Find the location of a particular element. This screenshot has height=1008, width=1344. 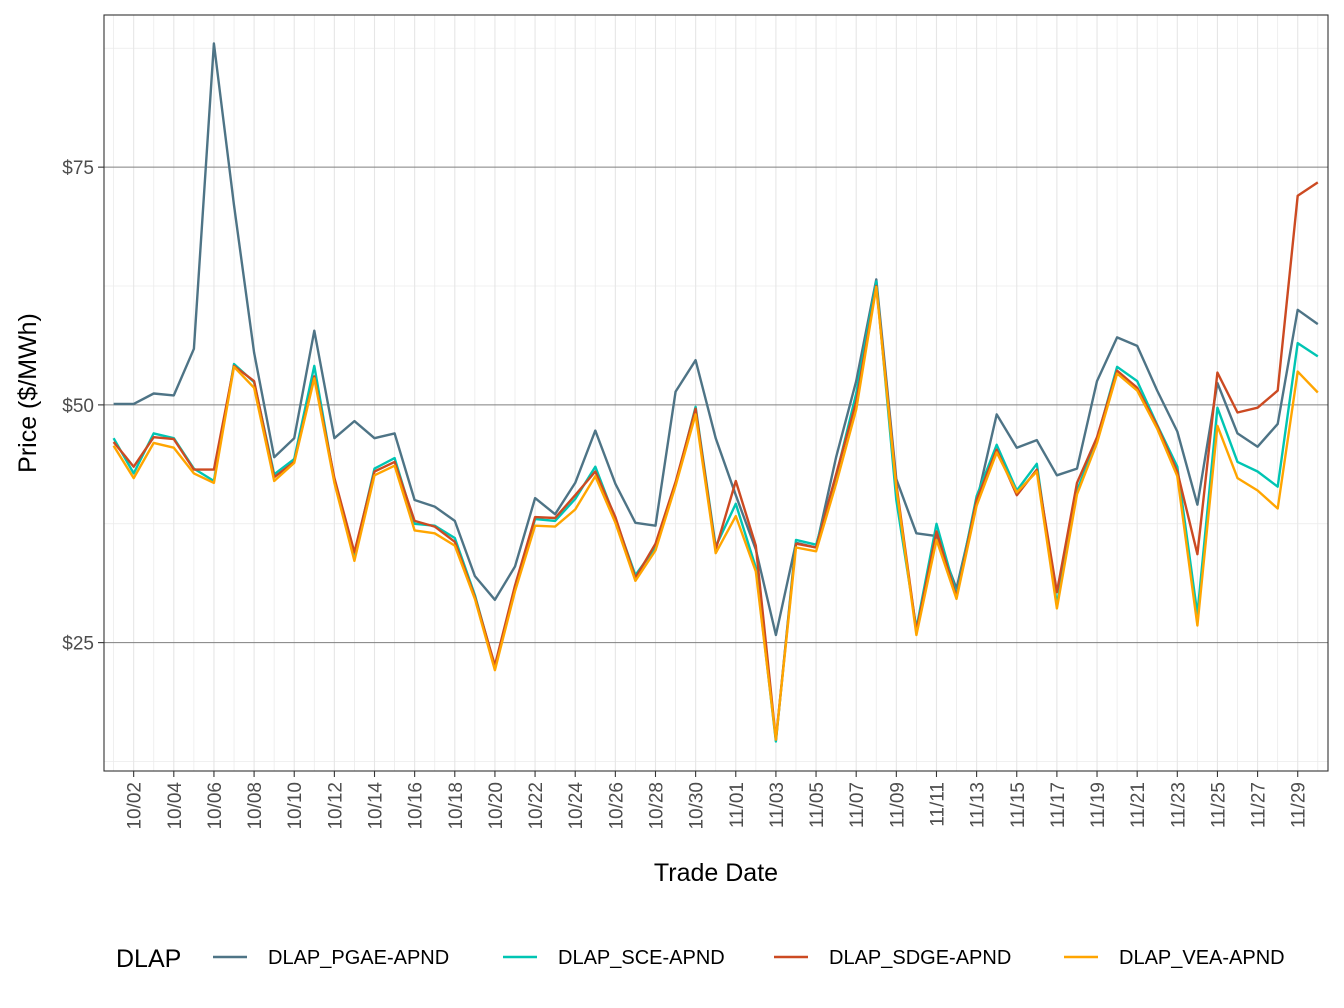

x-tick-label: 11/05 is located at coordinates (817, 805).